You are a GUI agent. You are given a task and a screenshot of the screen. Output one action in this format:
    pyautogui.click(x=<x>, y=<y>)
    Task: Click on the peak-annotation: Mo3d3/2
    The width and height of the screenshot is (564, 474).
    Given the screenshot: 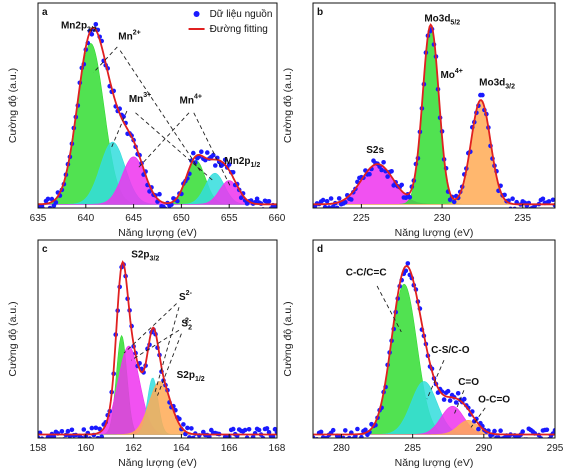 What is the action you would take?
    pyautogui.click(x=497, y=83)
    